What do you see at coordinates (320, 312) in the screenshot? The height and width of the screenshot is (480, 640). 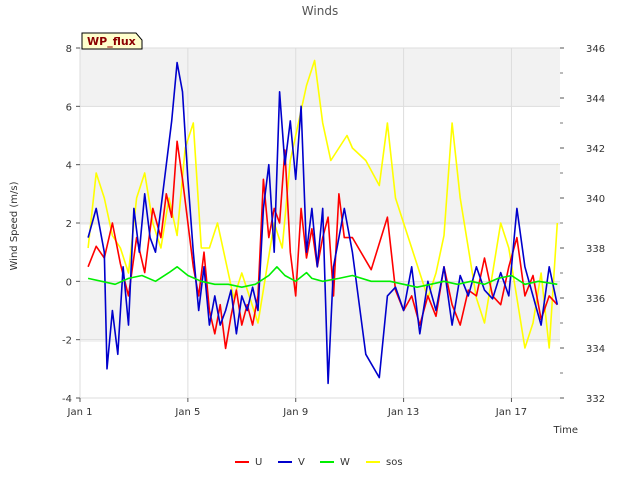 I see `plot-band` at bounding box center [320, 312].